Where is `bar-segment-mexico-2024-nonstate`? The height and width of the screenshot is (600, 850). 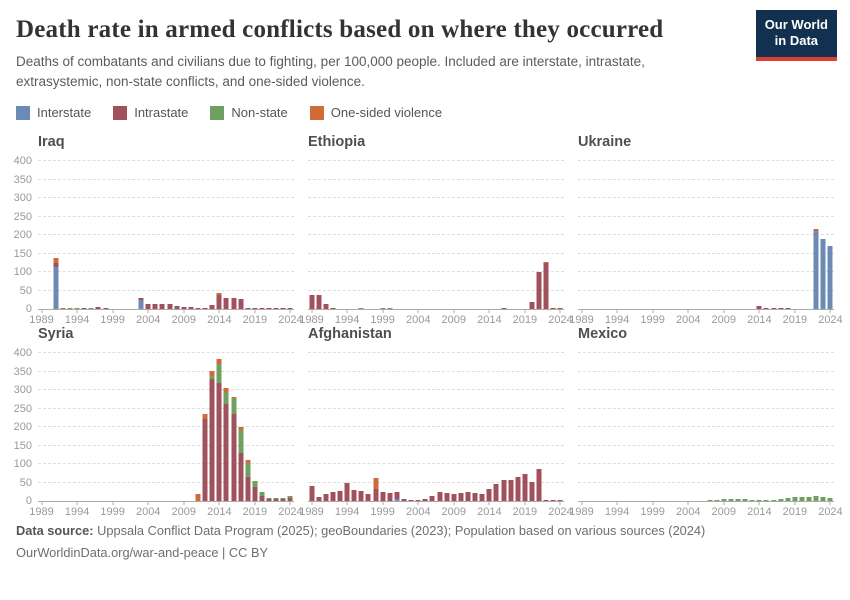 bar-segment-mexico-2024-nonstate is located at coordinates (830, 499).